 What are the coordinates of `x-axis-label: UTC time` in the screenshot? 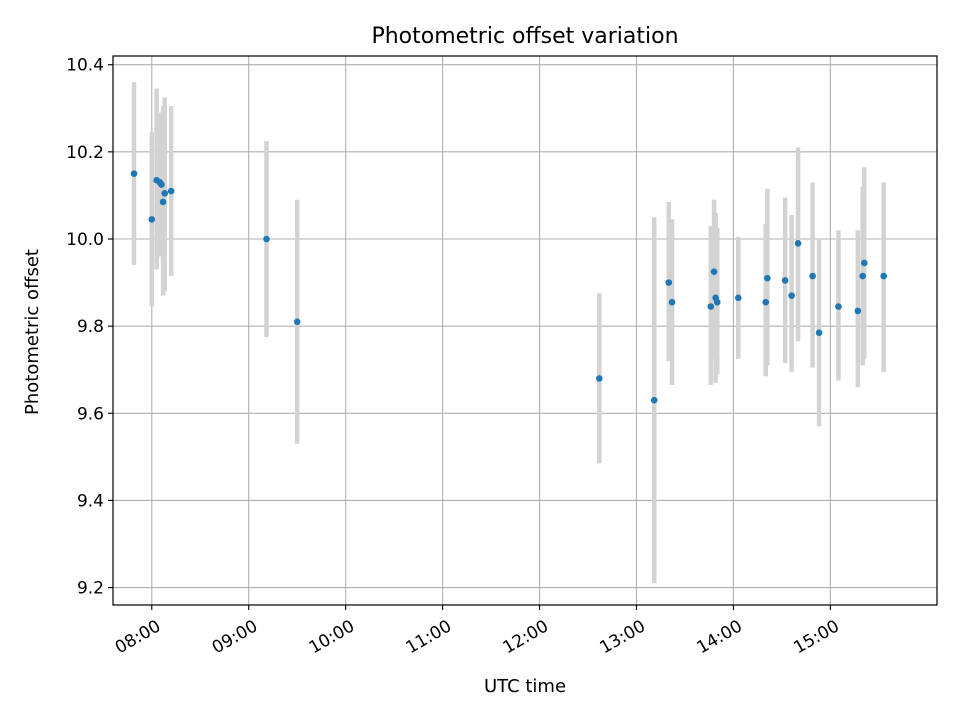 It's located at (525, 686).